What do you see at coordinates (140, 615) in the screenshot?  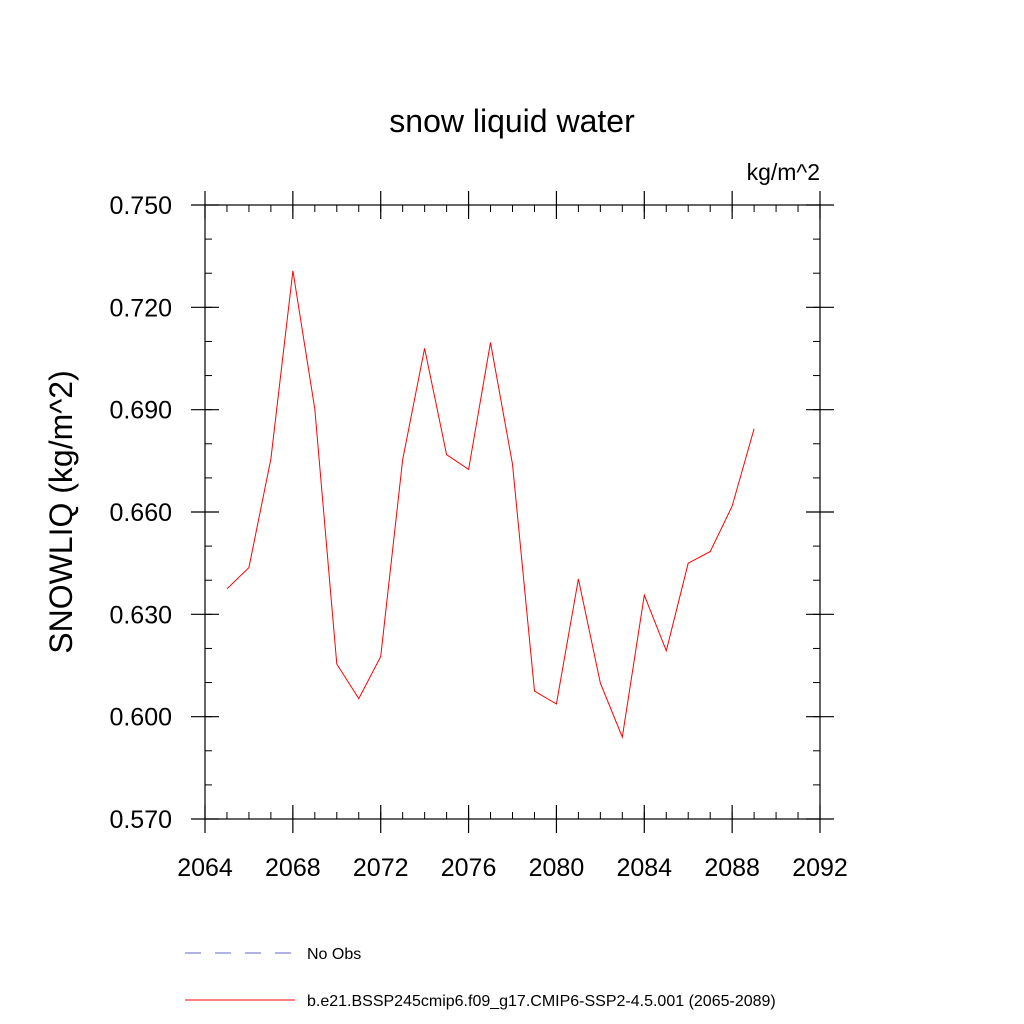 I see `y-tick-label: 0.630` at bounding box center [140, 615].